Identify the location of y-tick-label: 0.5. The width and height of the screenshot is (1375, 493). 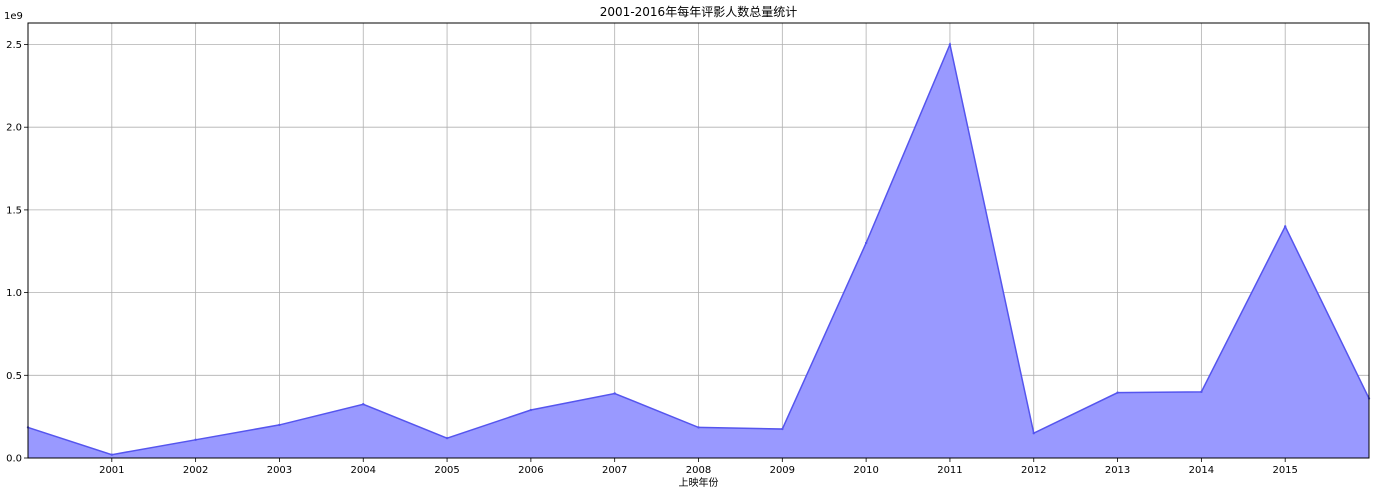
(14, 376).